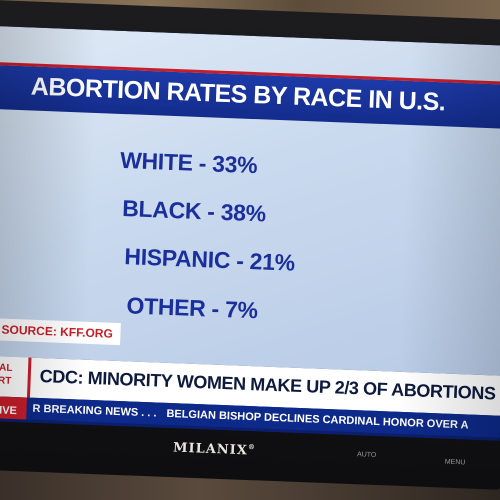 This screenshot has width=500, height=500. I want to click on tv-brand-mark: ®, so click(252, 447).